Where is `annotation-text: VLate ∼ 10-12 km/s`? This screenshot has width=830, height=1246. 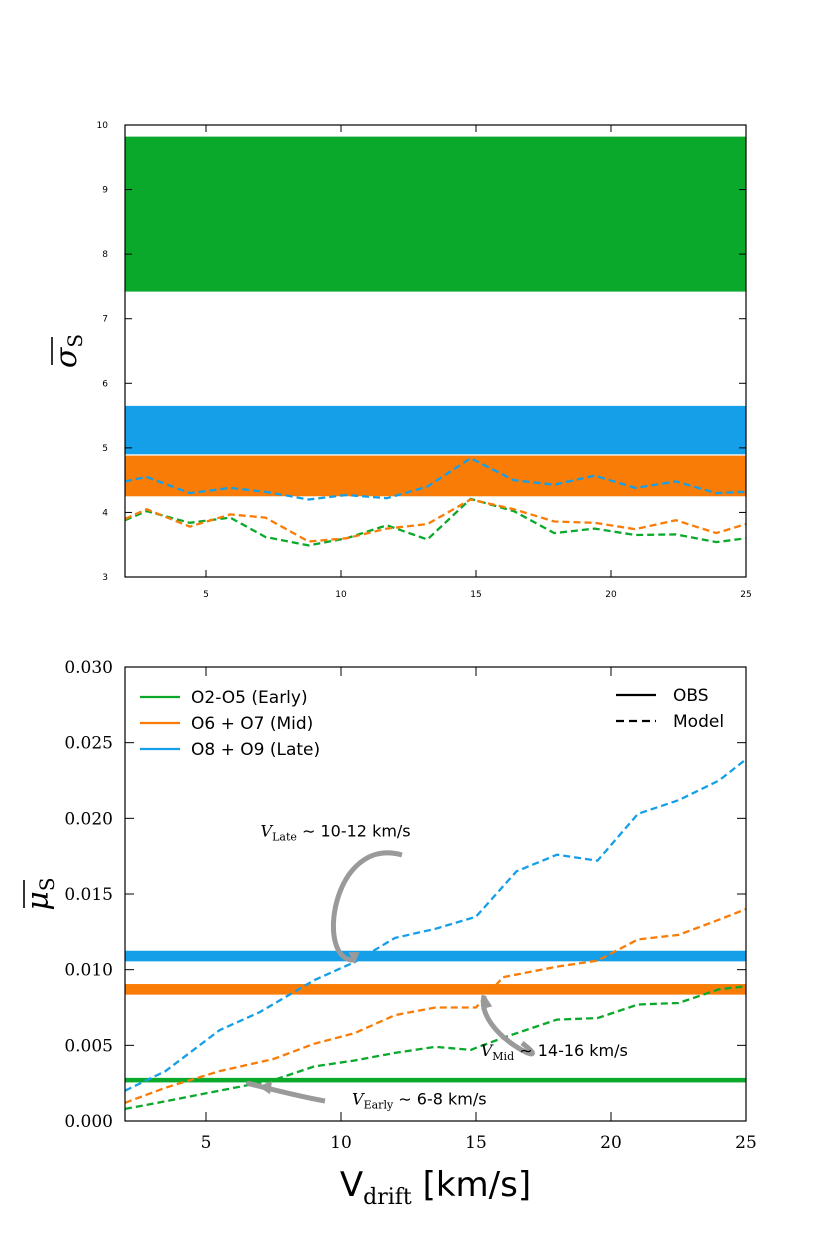
annotation-text: VLate ∼ 10-12 km/s is located at coordinates (336, 832).